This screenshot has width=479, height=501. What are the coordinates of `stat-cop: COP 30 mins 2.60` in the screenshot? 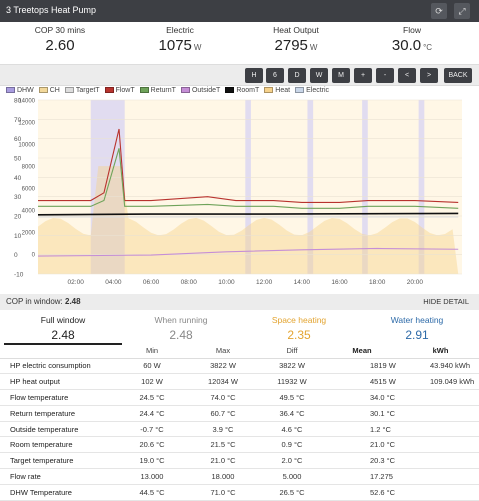 It's located at (60, 39).